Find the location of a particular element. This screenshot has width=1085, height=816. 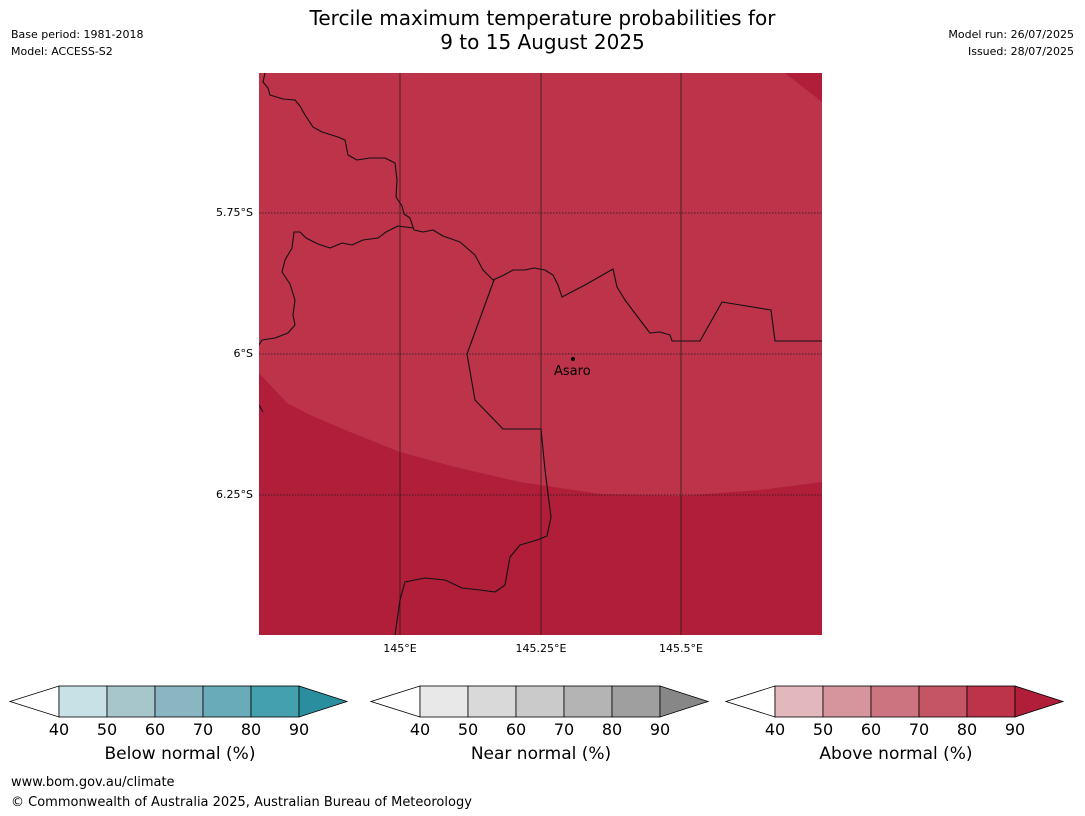

lat-label-6-25s: 6.25°S is located at coordinates (234, 494).